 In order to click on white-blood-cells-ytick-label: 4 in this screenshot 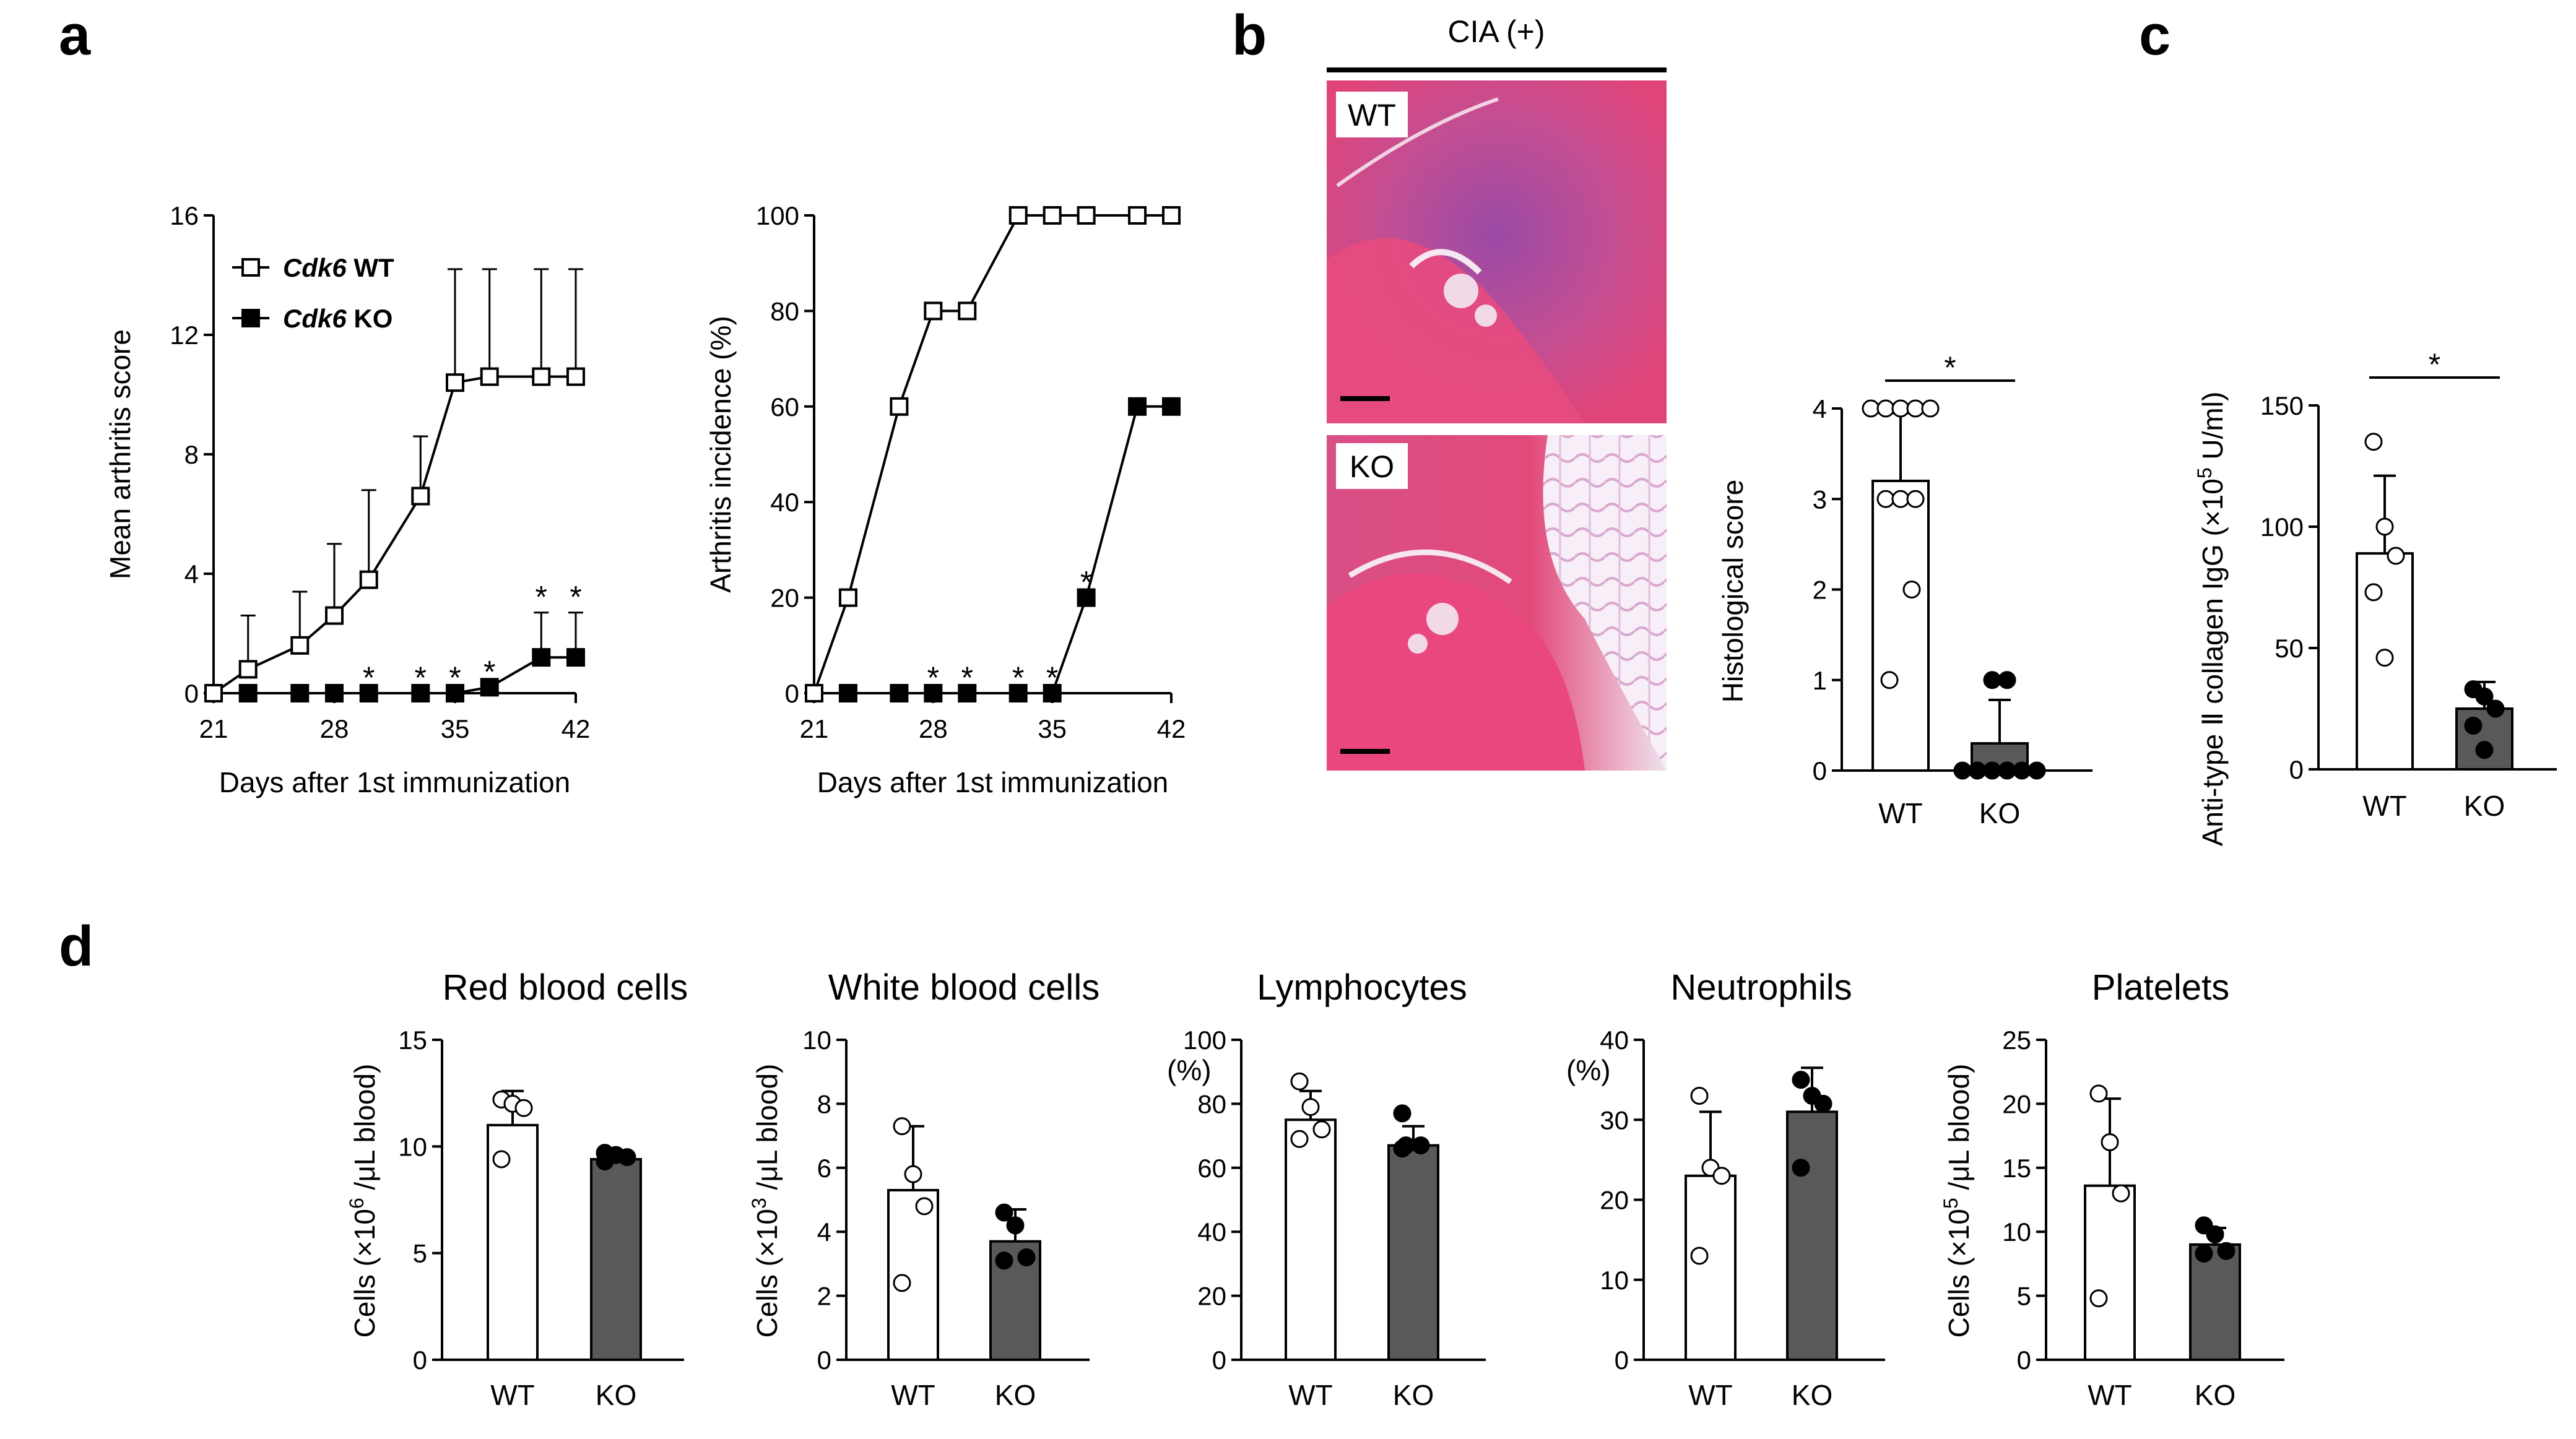, I will do `click(824, 1232)`.